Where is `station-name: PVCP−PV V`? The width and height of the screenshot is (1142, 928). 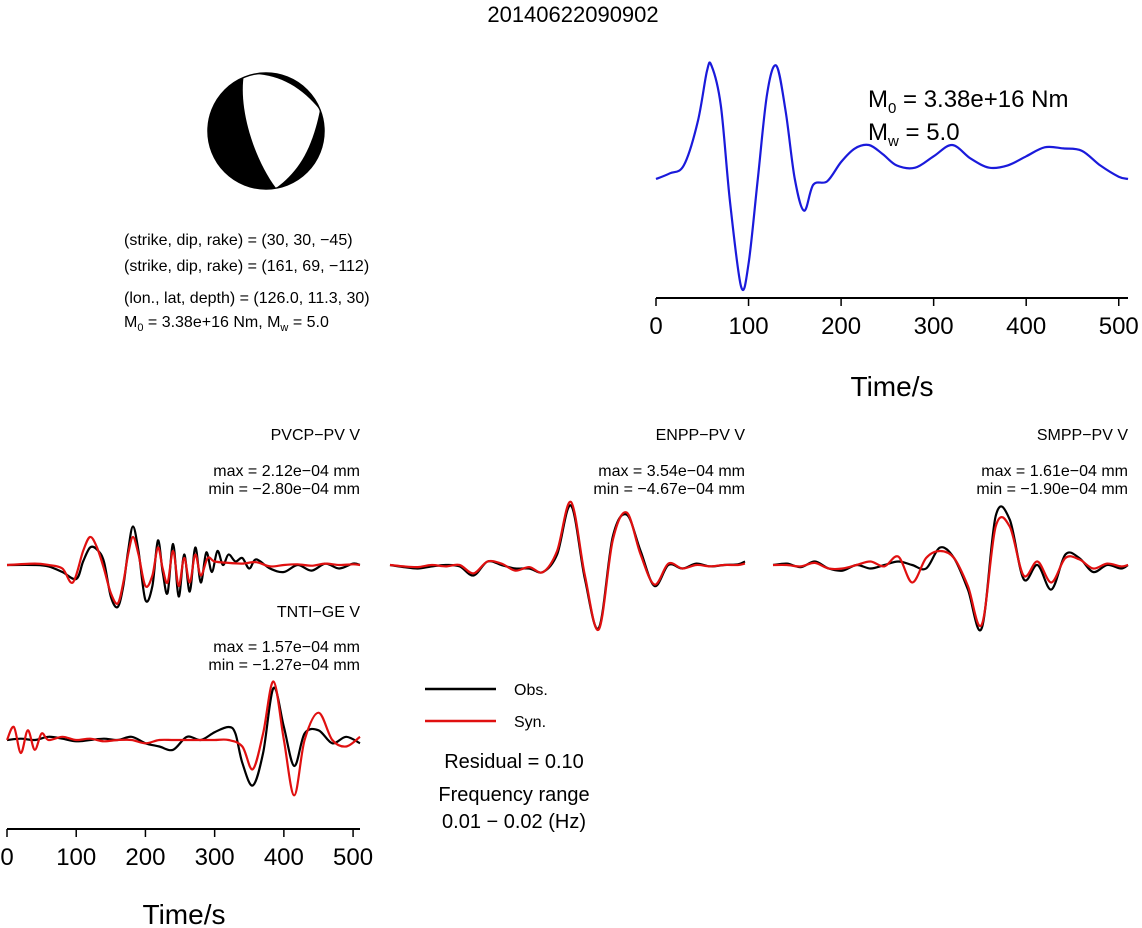
station-name: PVCP−PV V is located at coordinates (316, 435).